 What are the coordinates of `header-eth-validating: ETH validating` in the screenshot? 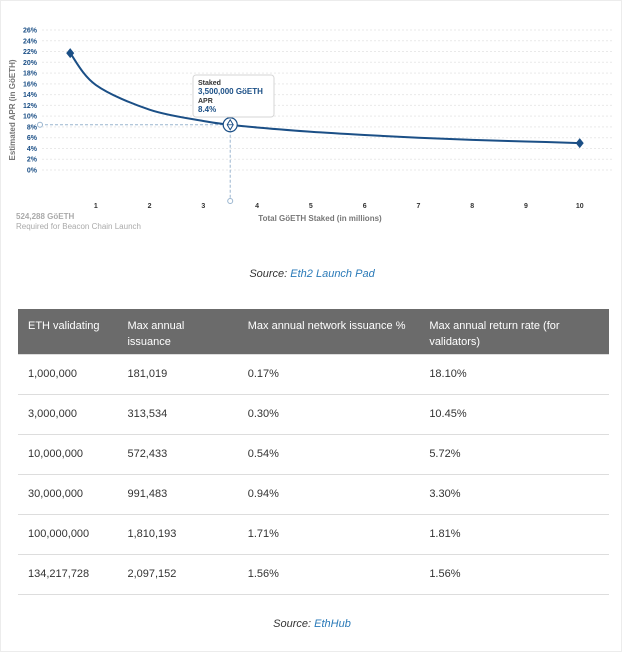 It's located at (68, 331).